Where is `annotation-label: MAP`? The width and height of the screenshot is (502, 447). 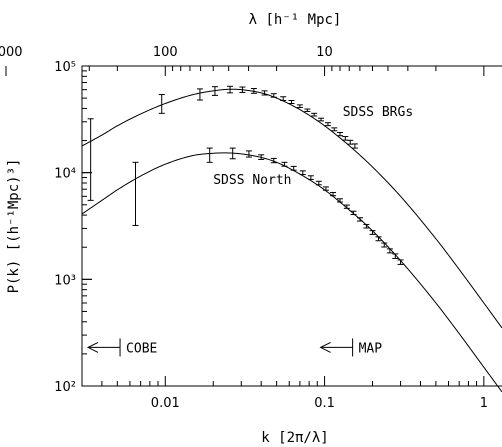
annotation-label: MAP is located at coordinates (371, 348).